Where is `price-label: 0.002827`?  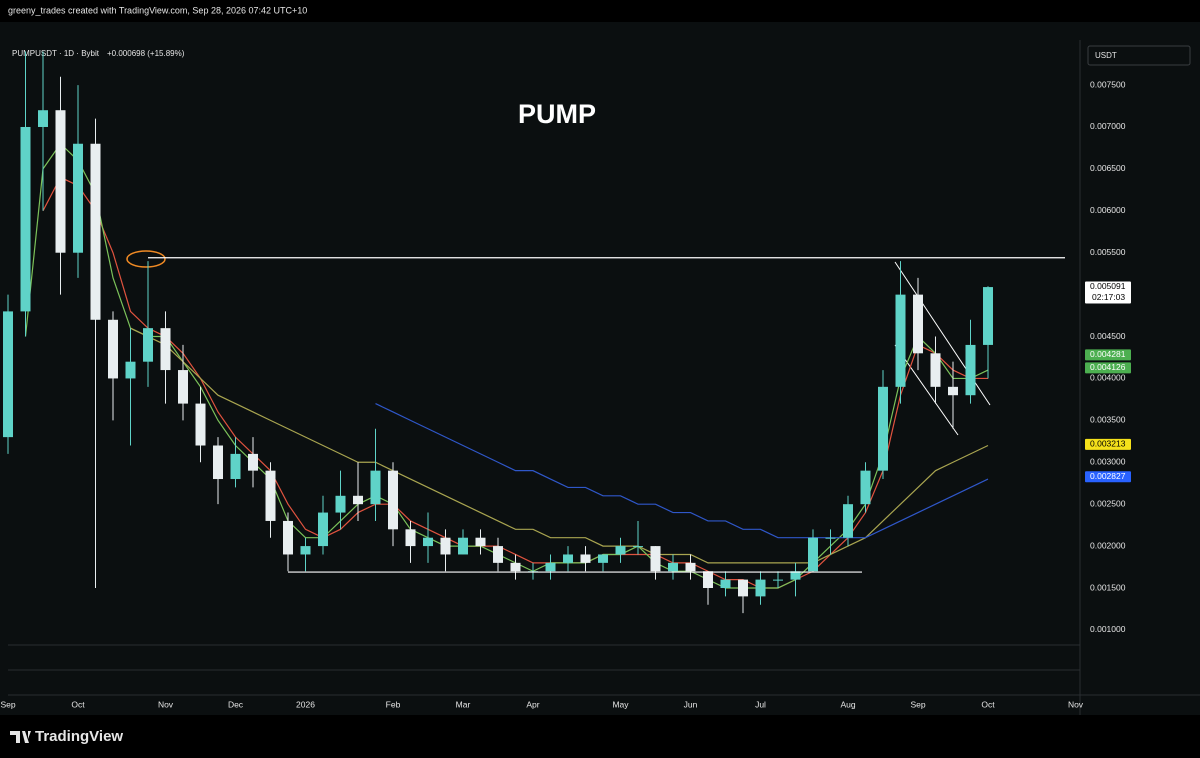 price-label: 0.002827 is located at coordinates (1108, 476).